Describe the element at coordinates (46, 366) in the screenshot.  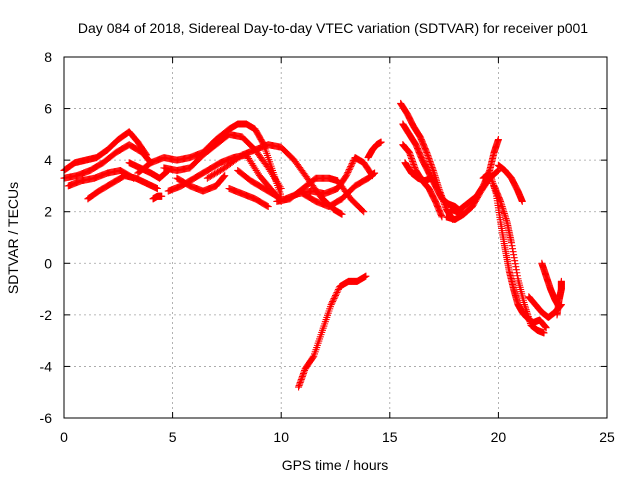
I see `y-tick-label: -4` at that location.